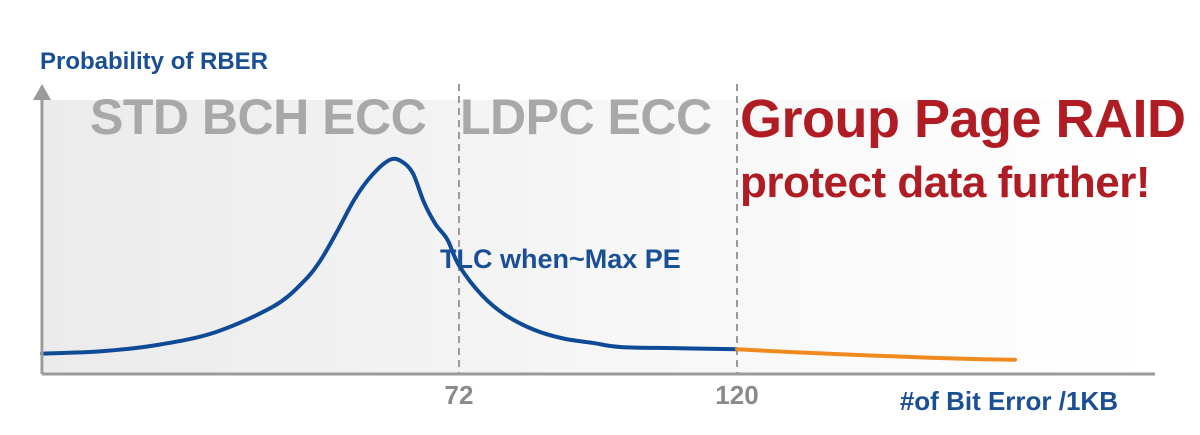 The height and width of the screenshot is (435, 1200). I want to click on region-ldpc-ecc: LDPC ECC, so click(586, 117).